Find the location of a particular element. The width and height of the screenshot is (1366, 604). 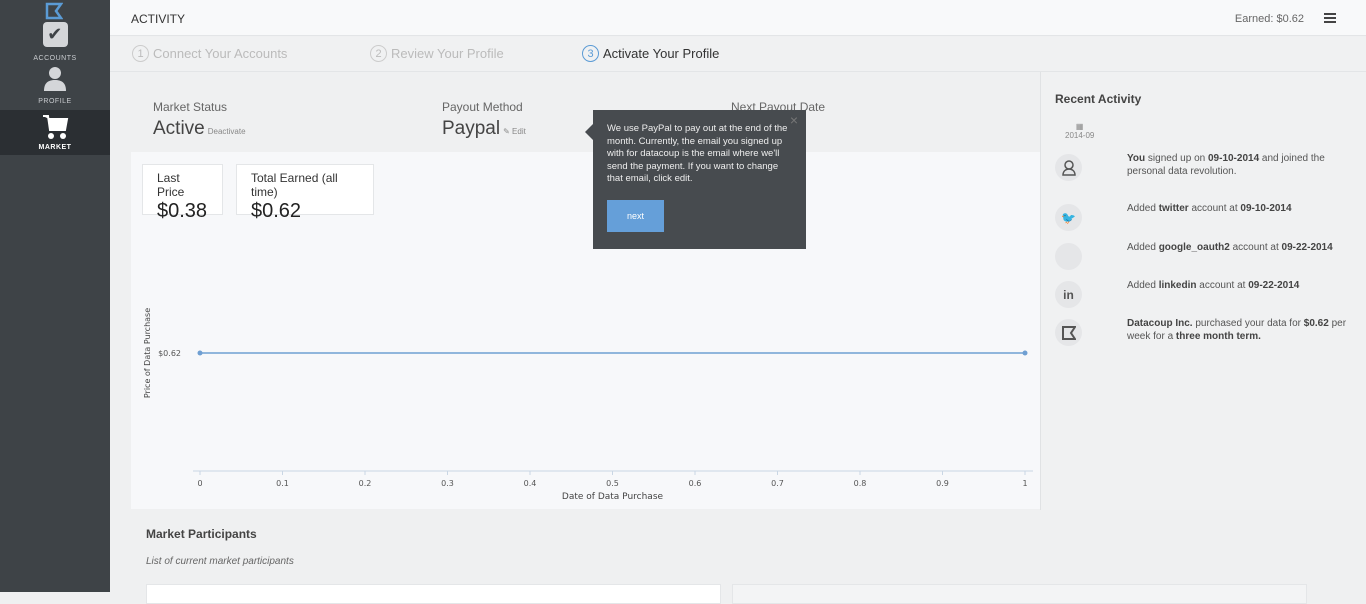

market-status-label: Market Status is located at coordinates (190, 107).